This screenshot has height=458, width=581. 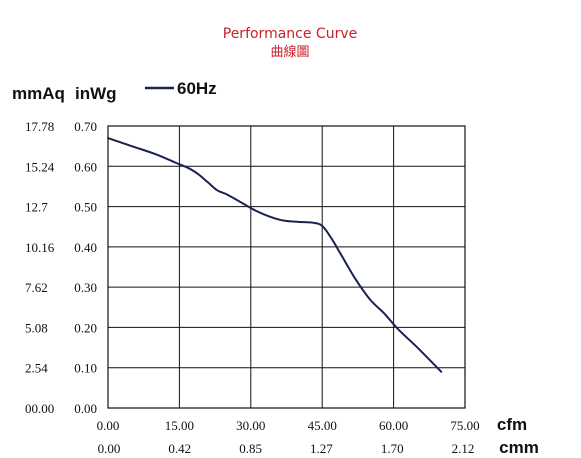 What do you see at coordinates (40, 166) in the screenshot?
I see `y-tick-label-mmaq: 15.24` at bounding box center [40, 166].